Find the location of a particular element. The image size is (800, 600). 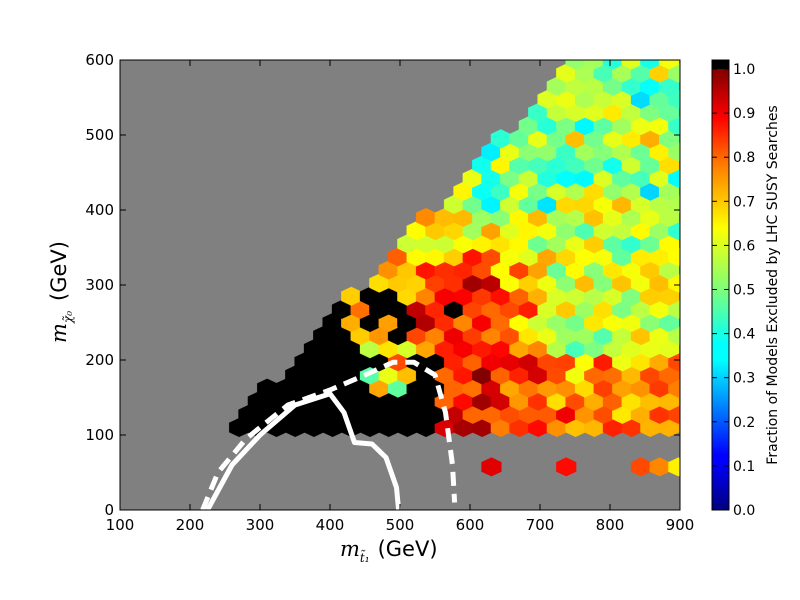

y-tick-label: 0 is located at coordinates (109, 510).